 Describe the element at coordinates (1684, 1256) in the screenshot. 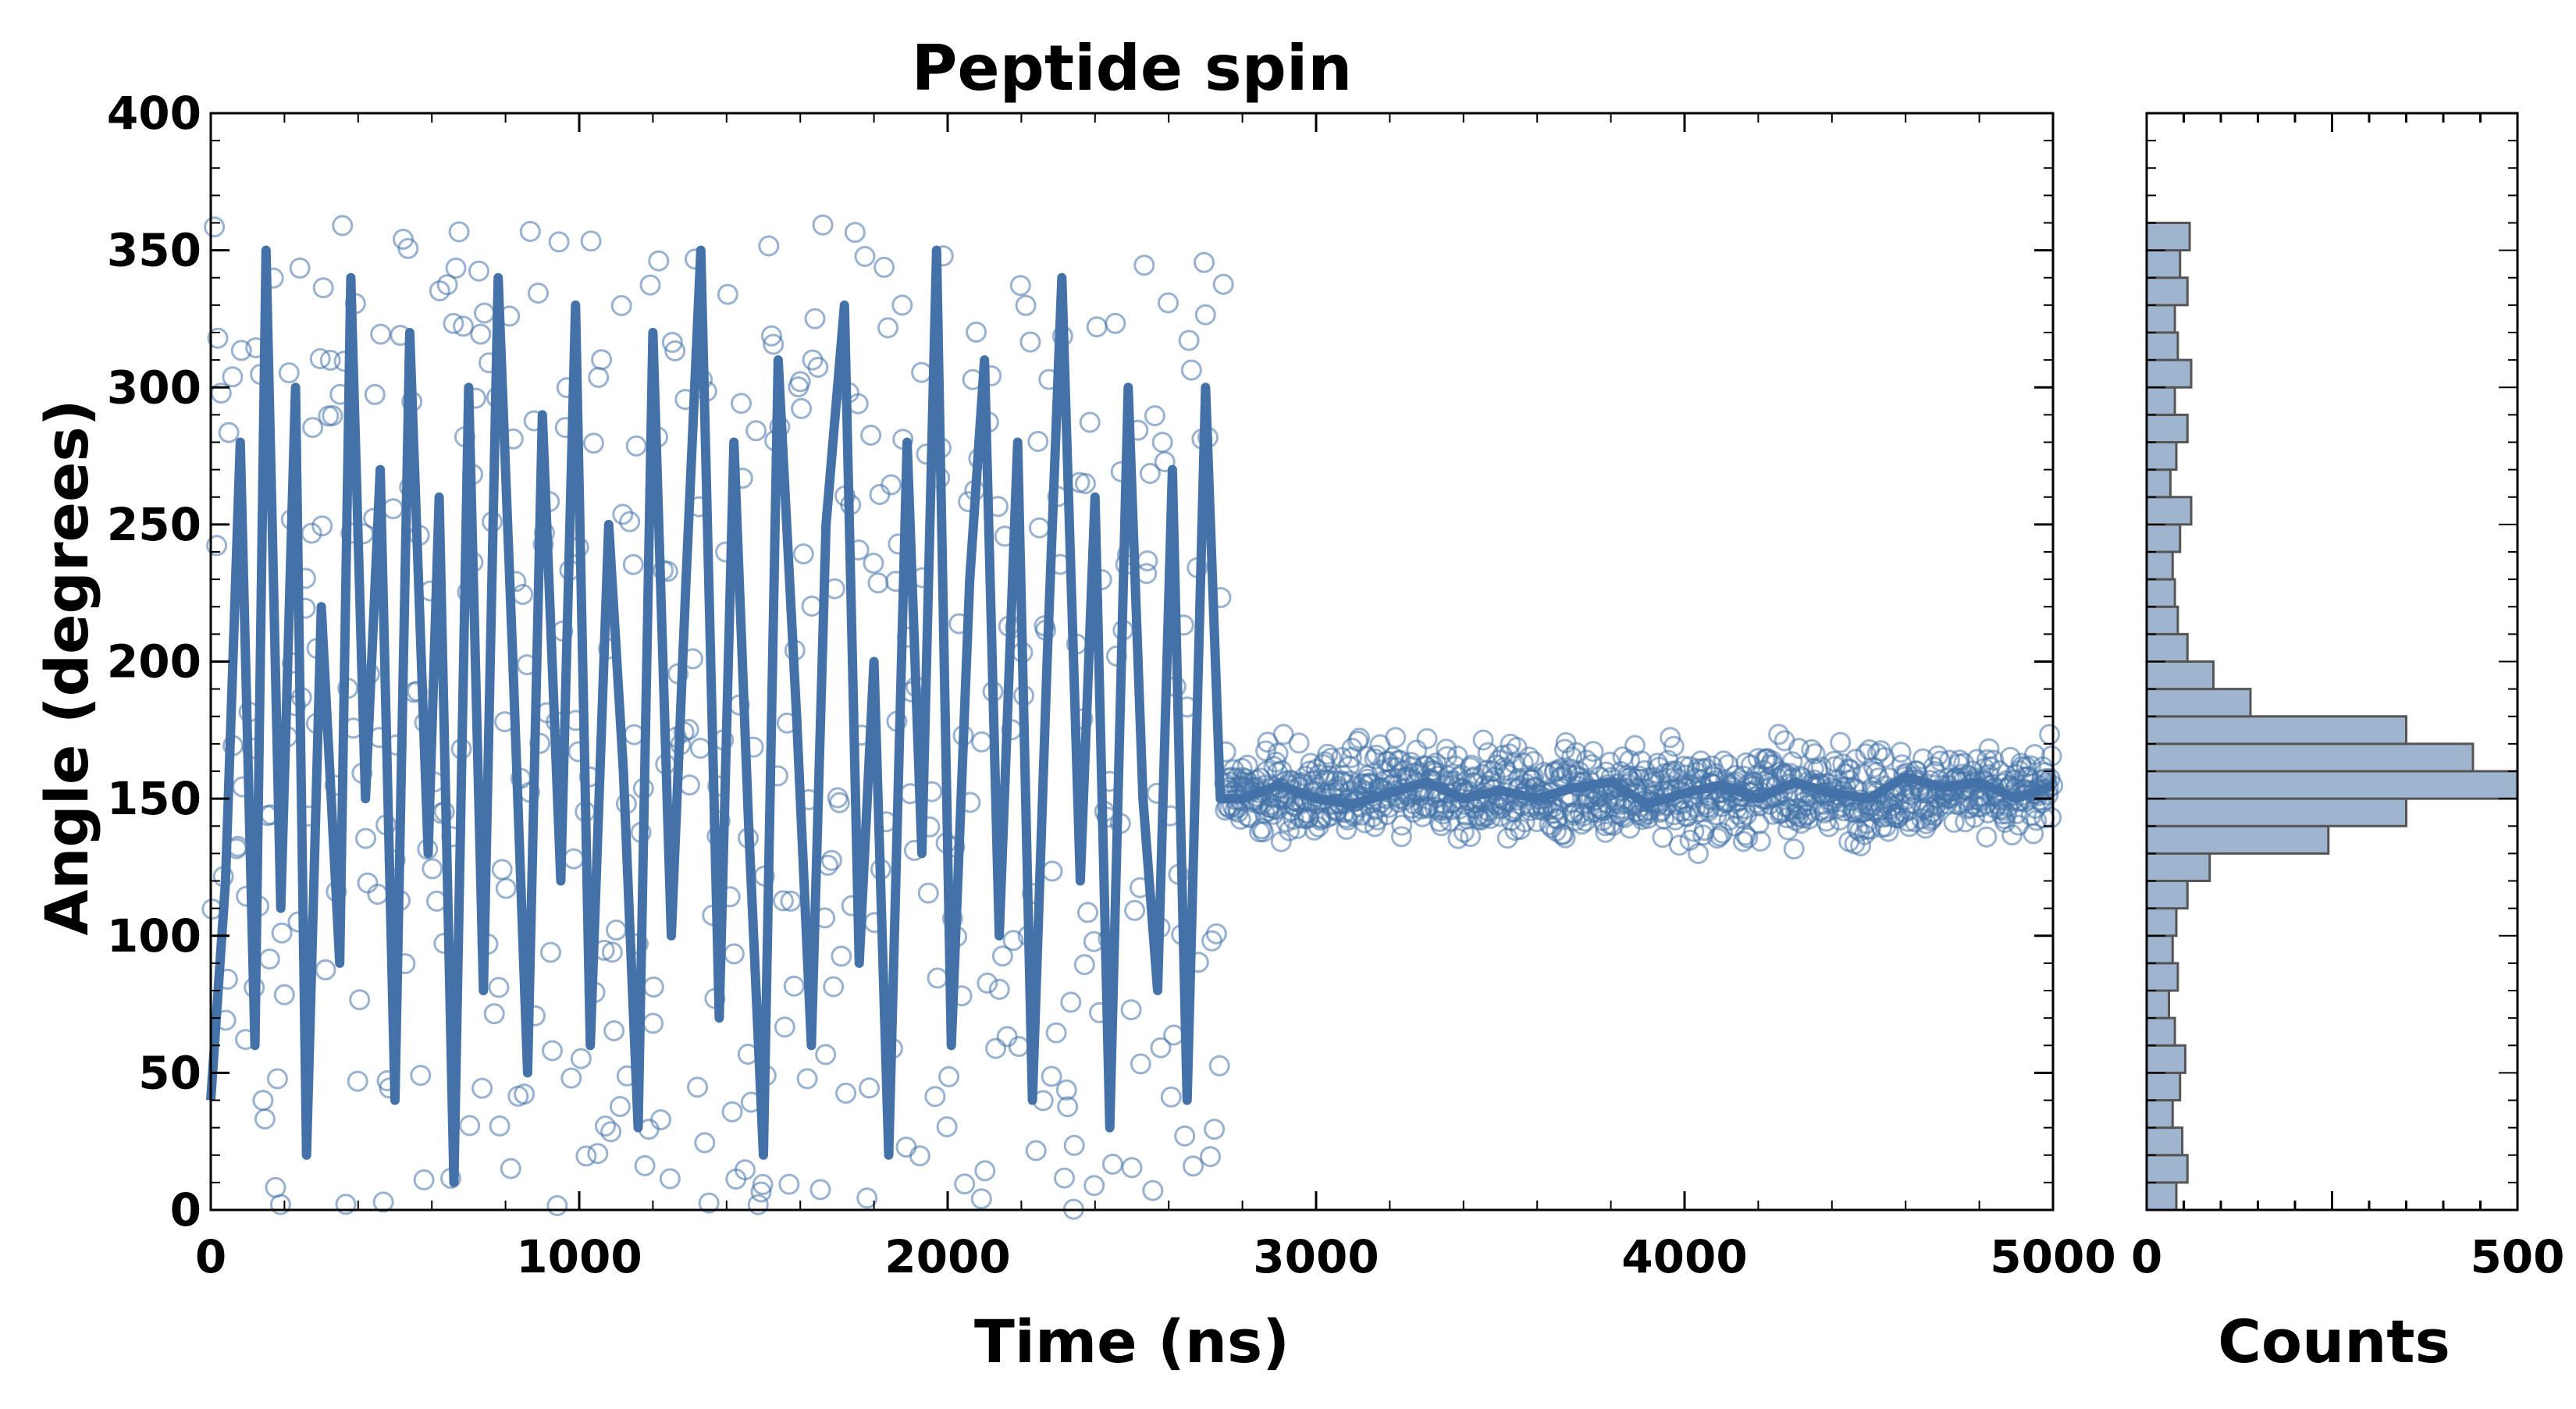

I see `x-tick-label: 4000` at that location.